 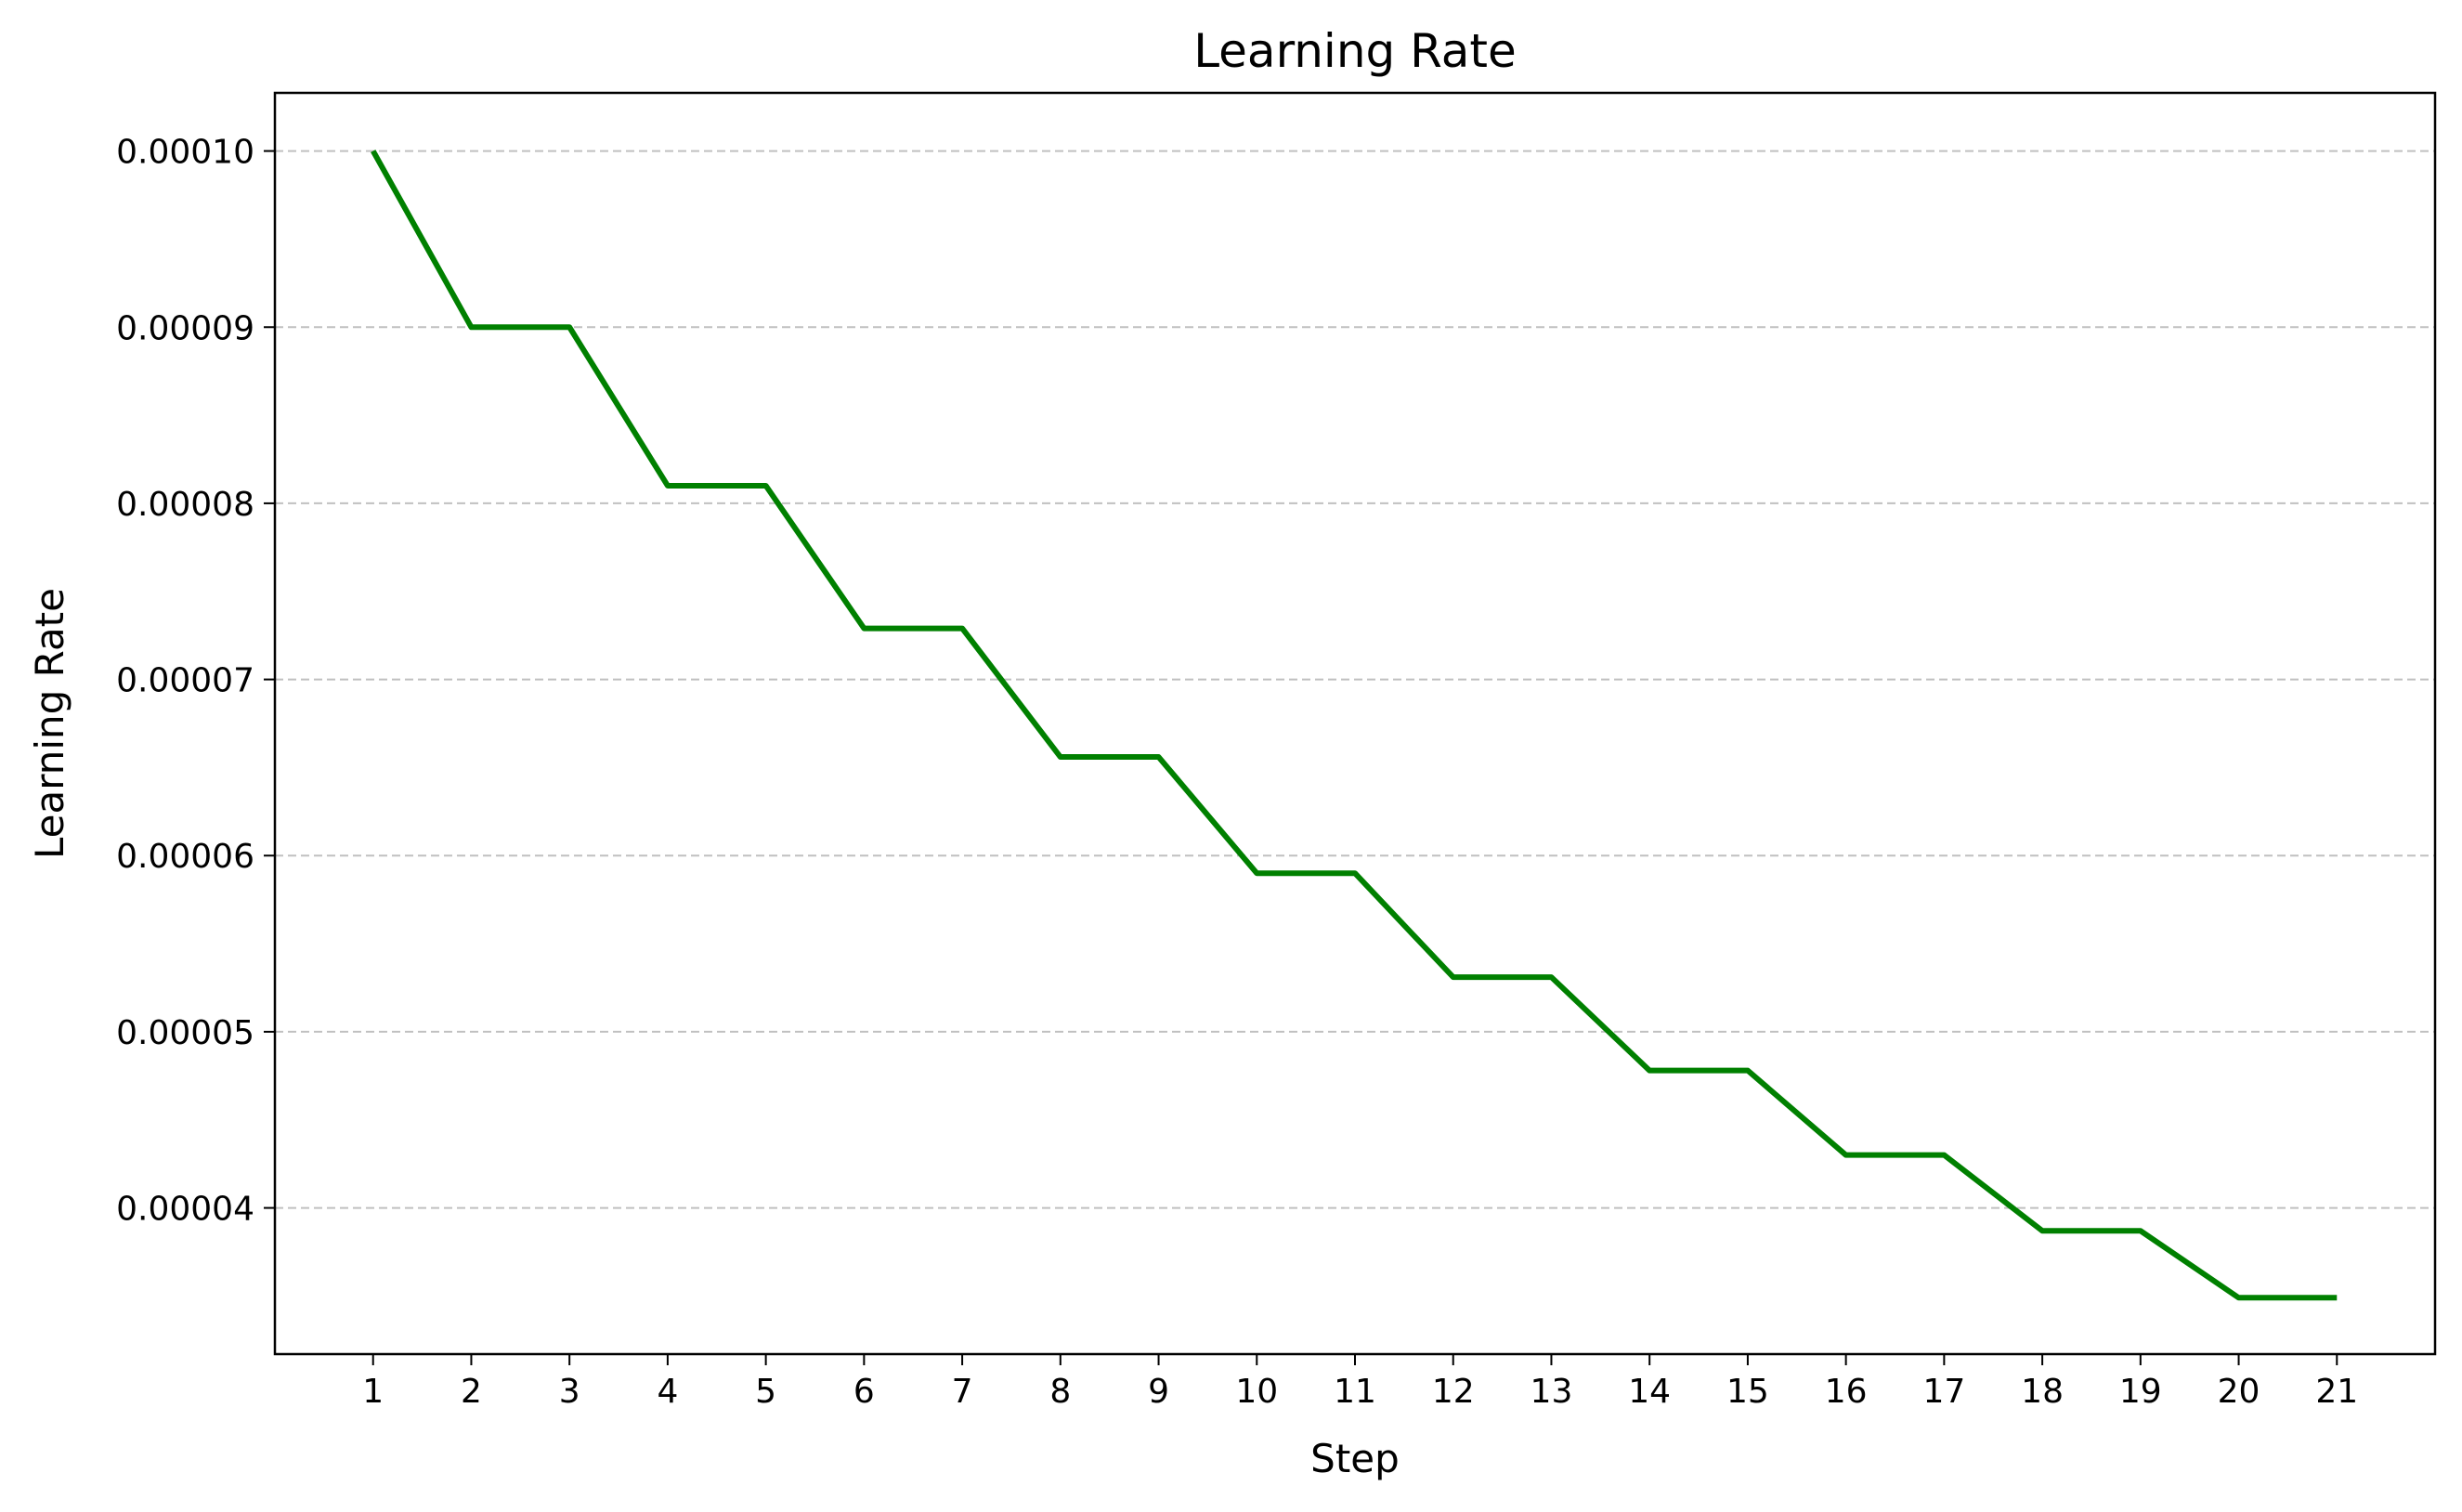 What do you see at coordinates (472, 1392) in the screenshot?
I see `x-tick-label: 2` at bounding box center [472, 1392].